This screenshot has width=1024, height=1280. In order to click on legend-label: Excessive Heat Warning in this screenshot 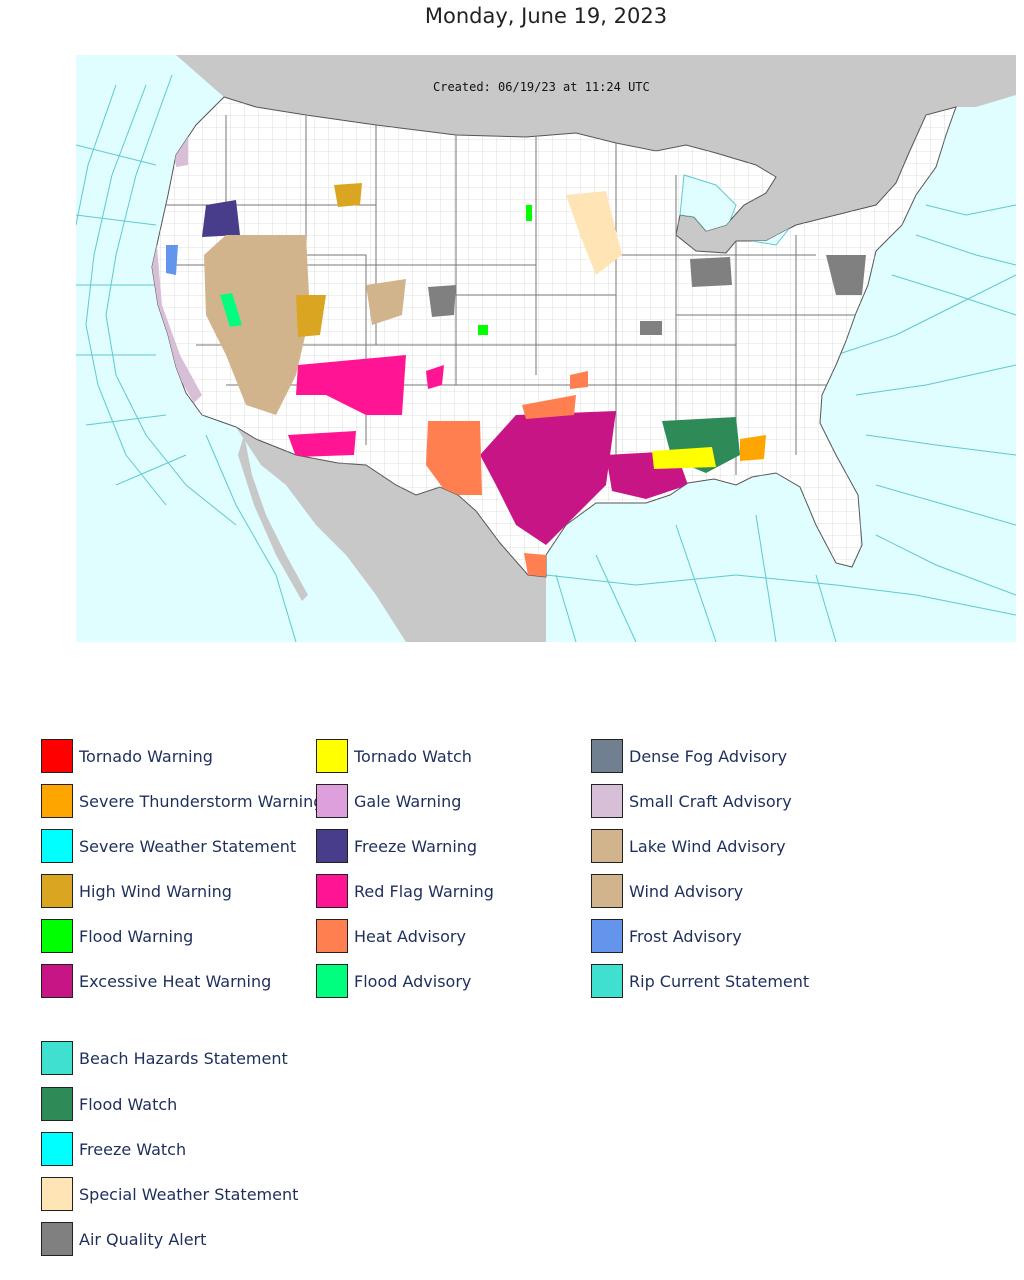, I will do `click(175, 981)`.